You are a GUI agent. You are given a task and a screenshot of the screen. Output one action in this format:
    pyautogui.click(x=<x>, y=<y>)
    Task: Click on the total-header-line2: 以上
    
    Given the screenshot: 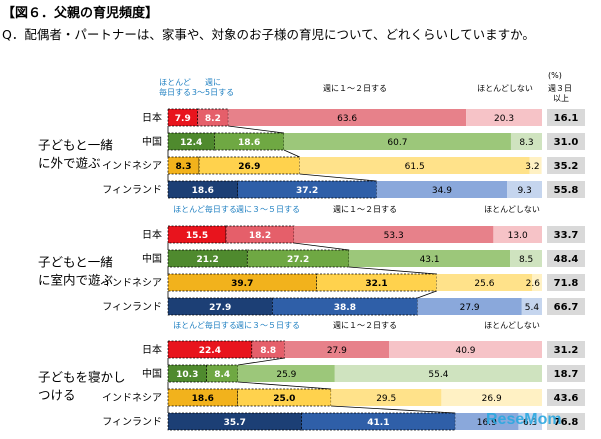 What is the action you would take?
    pyautogui.click(x=561, y=98)
    